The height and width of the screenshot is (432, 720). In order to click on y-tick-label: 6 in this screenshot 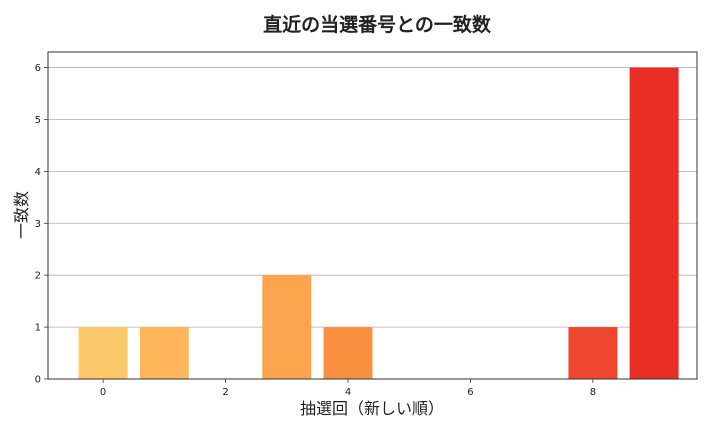, I will do `click(38, 68)`.